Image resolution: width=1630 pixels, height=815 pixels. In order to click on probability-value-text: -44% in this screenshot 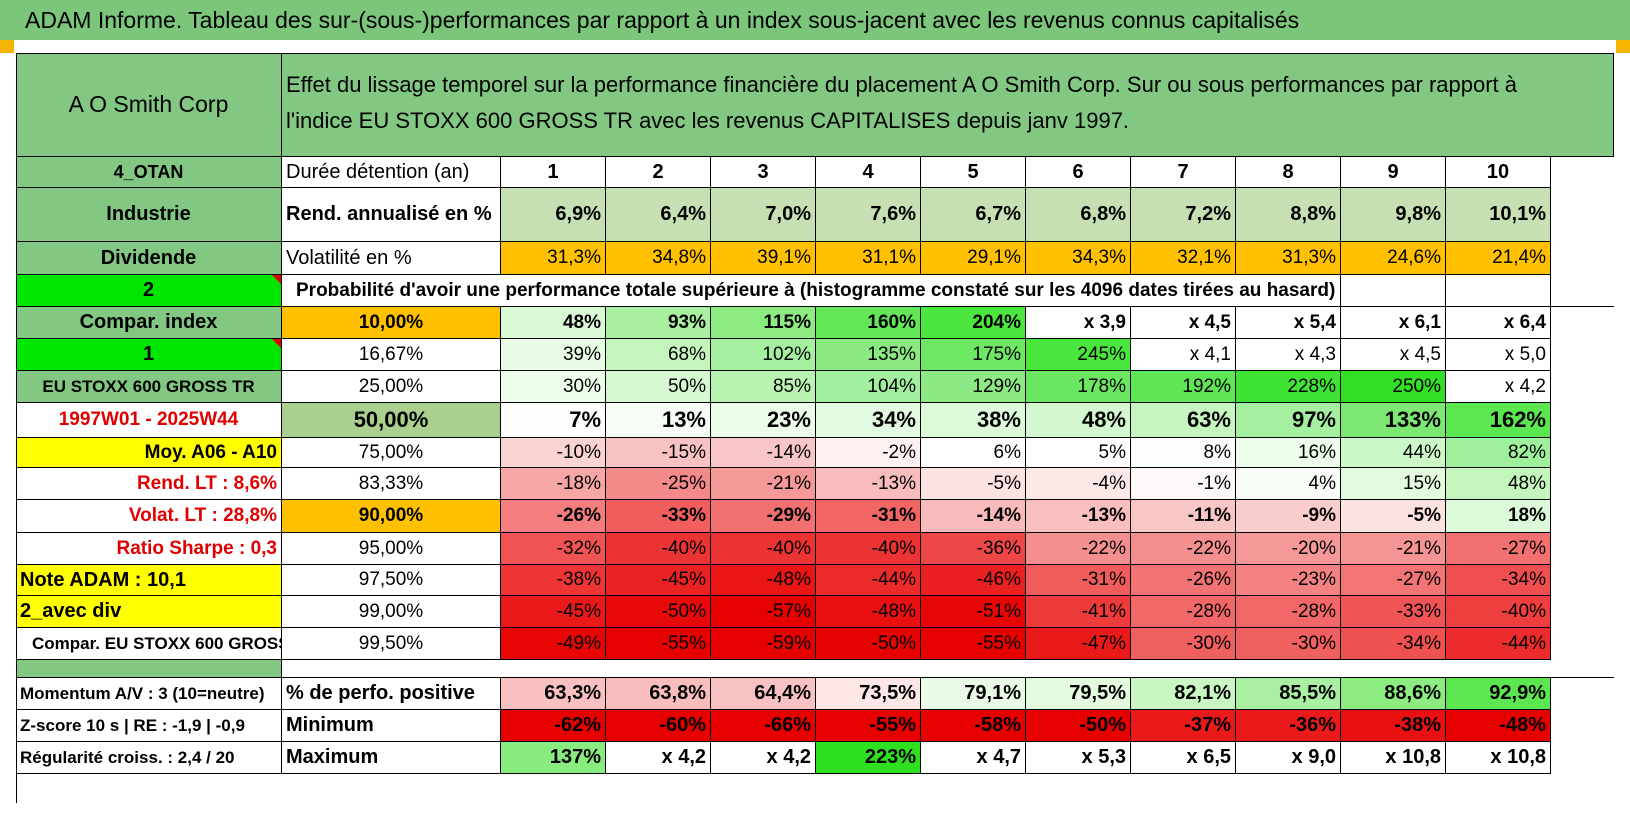, I will do `click(1523, 643)`.